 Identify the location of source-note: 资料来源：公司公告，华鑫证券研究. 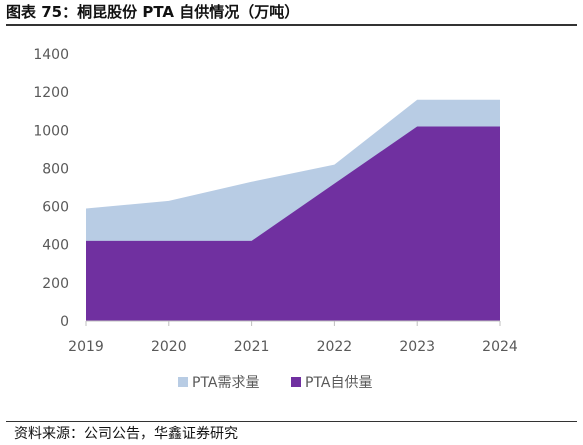
(126, 434).